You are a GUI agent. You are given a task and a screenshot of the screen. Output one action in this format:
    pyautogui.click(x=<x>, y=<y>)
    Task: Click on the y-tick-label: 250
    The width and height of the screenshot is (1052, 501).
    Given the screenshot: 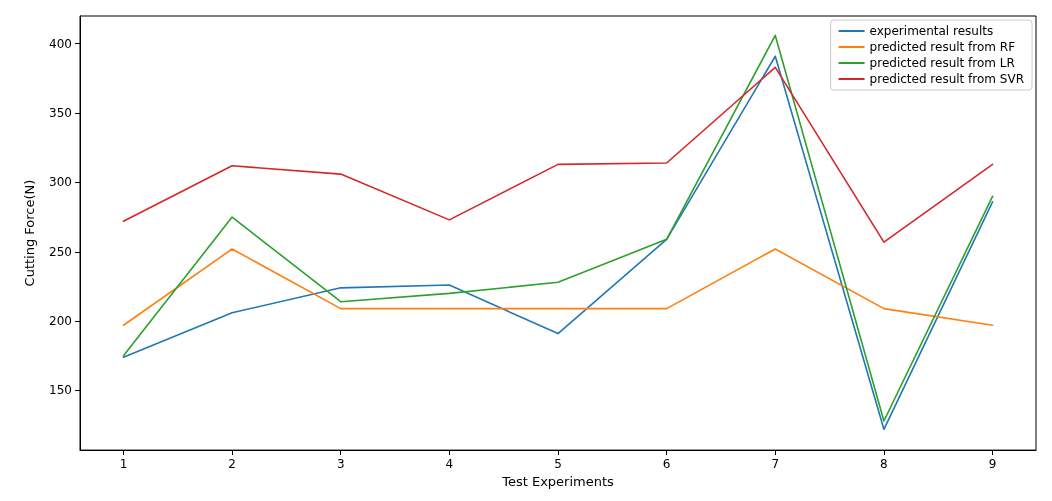 What is the action you would take?
    pyautogui.click(x=60, y=251)
    